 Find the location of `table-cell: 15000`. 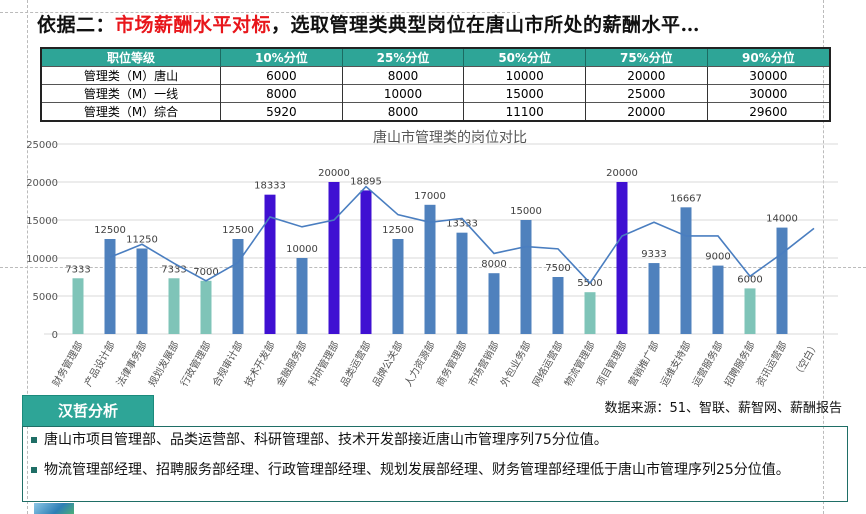

table-cell: 15000 is located at coordinates (525, 93).